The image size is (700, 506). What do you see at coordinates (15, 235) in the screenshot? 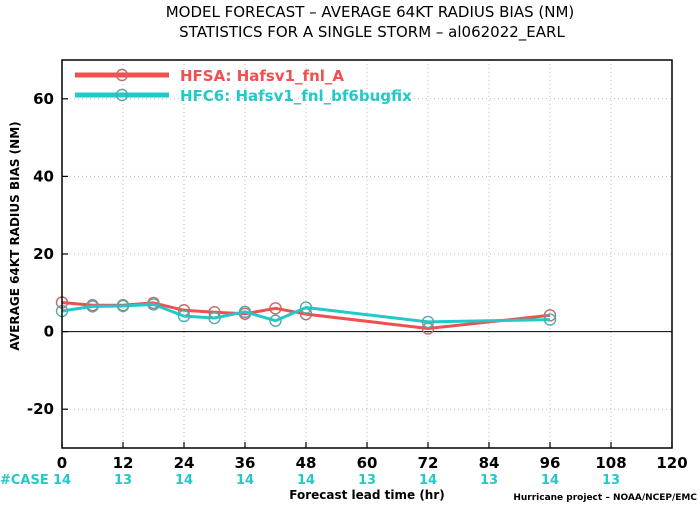
I see `y-axis-label: AVERAGE 64KT RADIUS BIAS (NM)` at bounding box center [15, 235].